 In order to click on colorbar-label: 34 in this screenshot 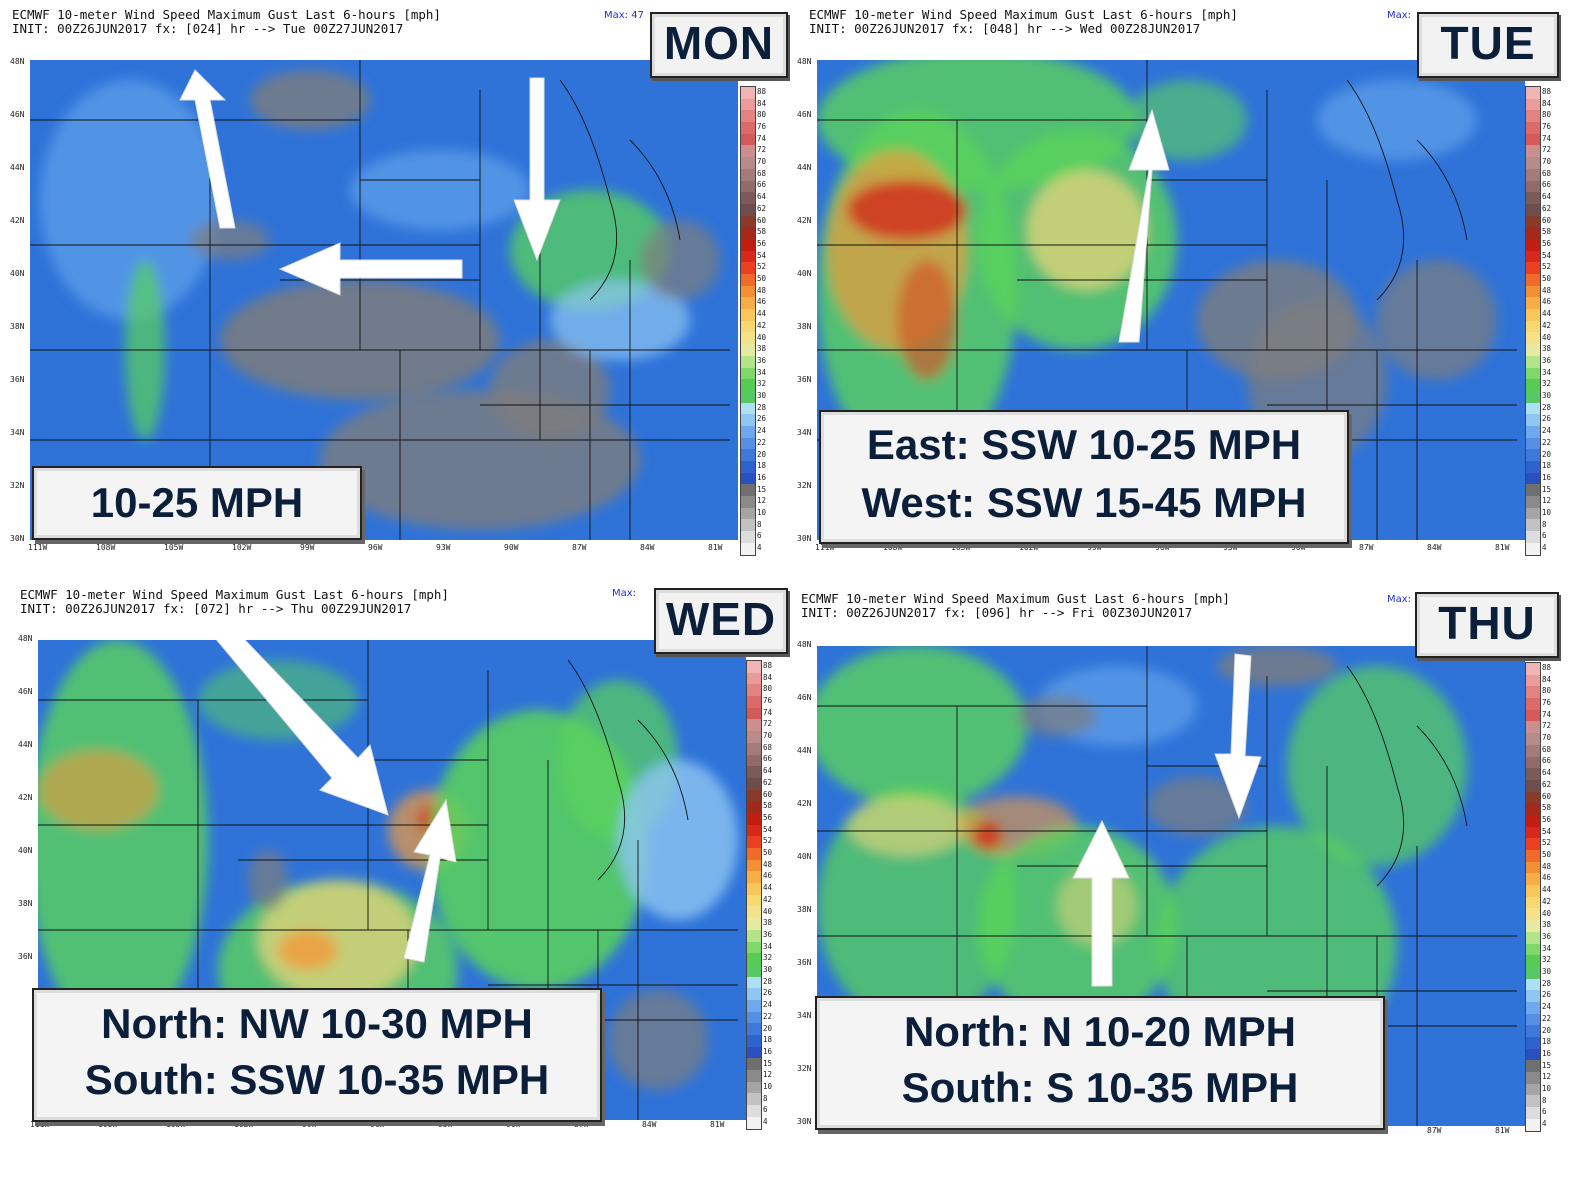, I will do `click(762, 372)`.